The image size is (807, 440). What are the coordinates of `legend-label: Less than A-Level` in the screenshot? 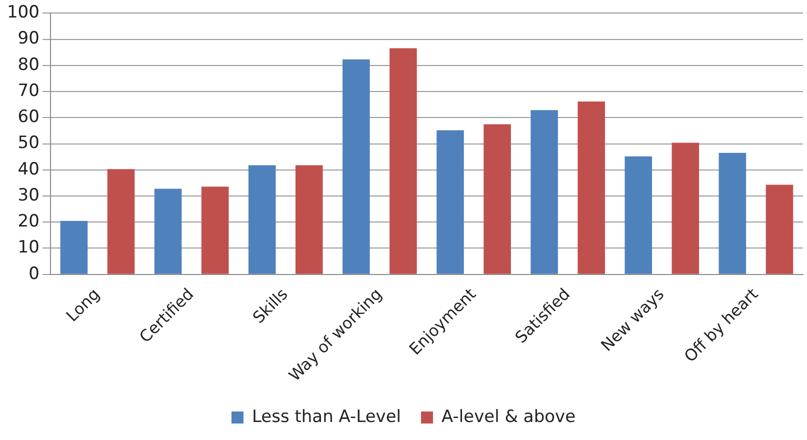 It's located at (327, 416).